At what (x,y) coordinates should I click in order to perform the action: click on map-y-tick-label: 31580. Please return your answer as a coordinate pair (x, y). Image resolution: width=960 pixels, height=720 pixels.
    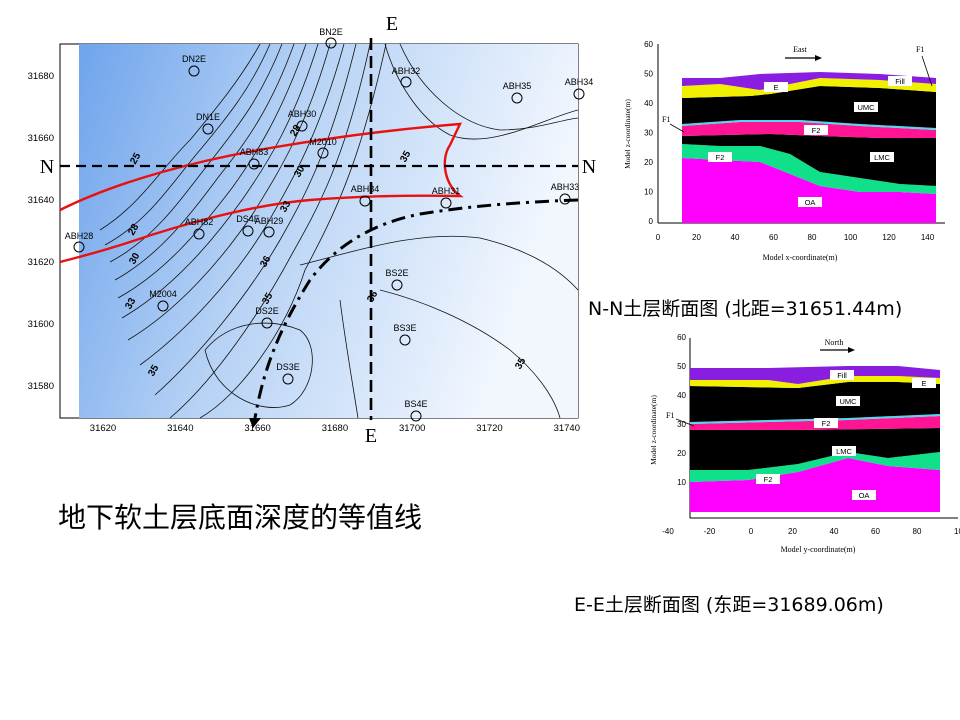
    Looking at the image, I should click on (41, 386).